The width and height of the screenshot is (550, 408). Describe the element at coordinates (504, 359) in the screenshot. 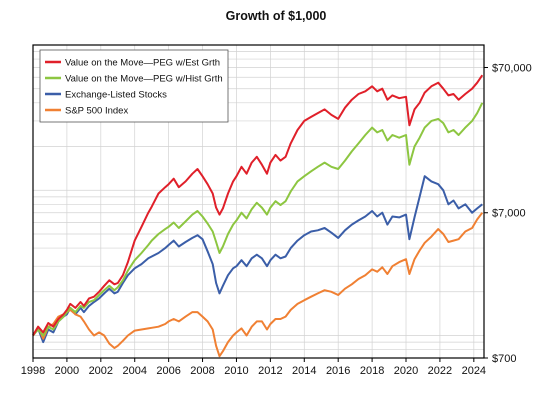

I see `y-tick-label: $700` at that location.